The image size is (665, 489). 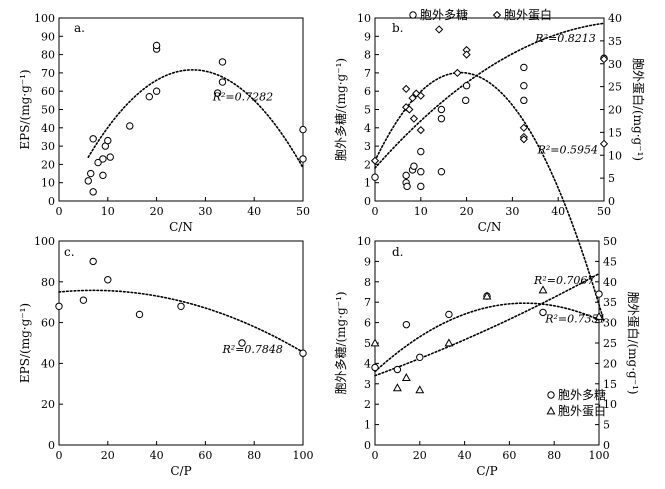 I want to click on y-tick-label: 20, so click(x=48, y=404).